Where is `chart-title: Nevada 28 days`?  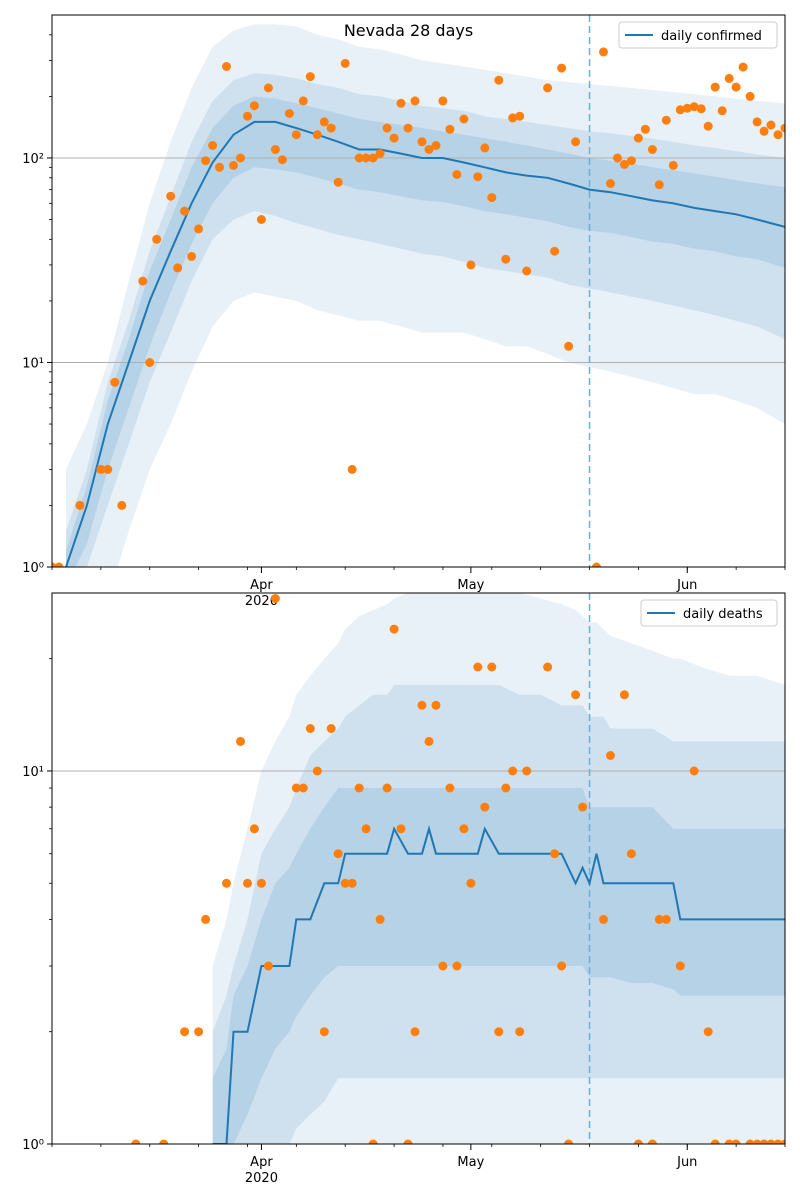 chart-title: Nevada 28 days is located at coordinates (408, 30).